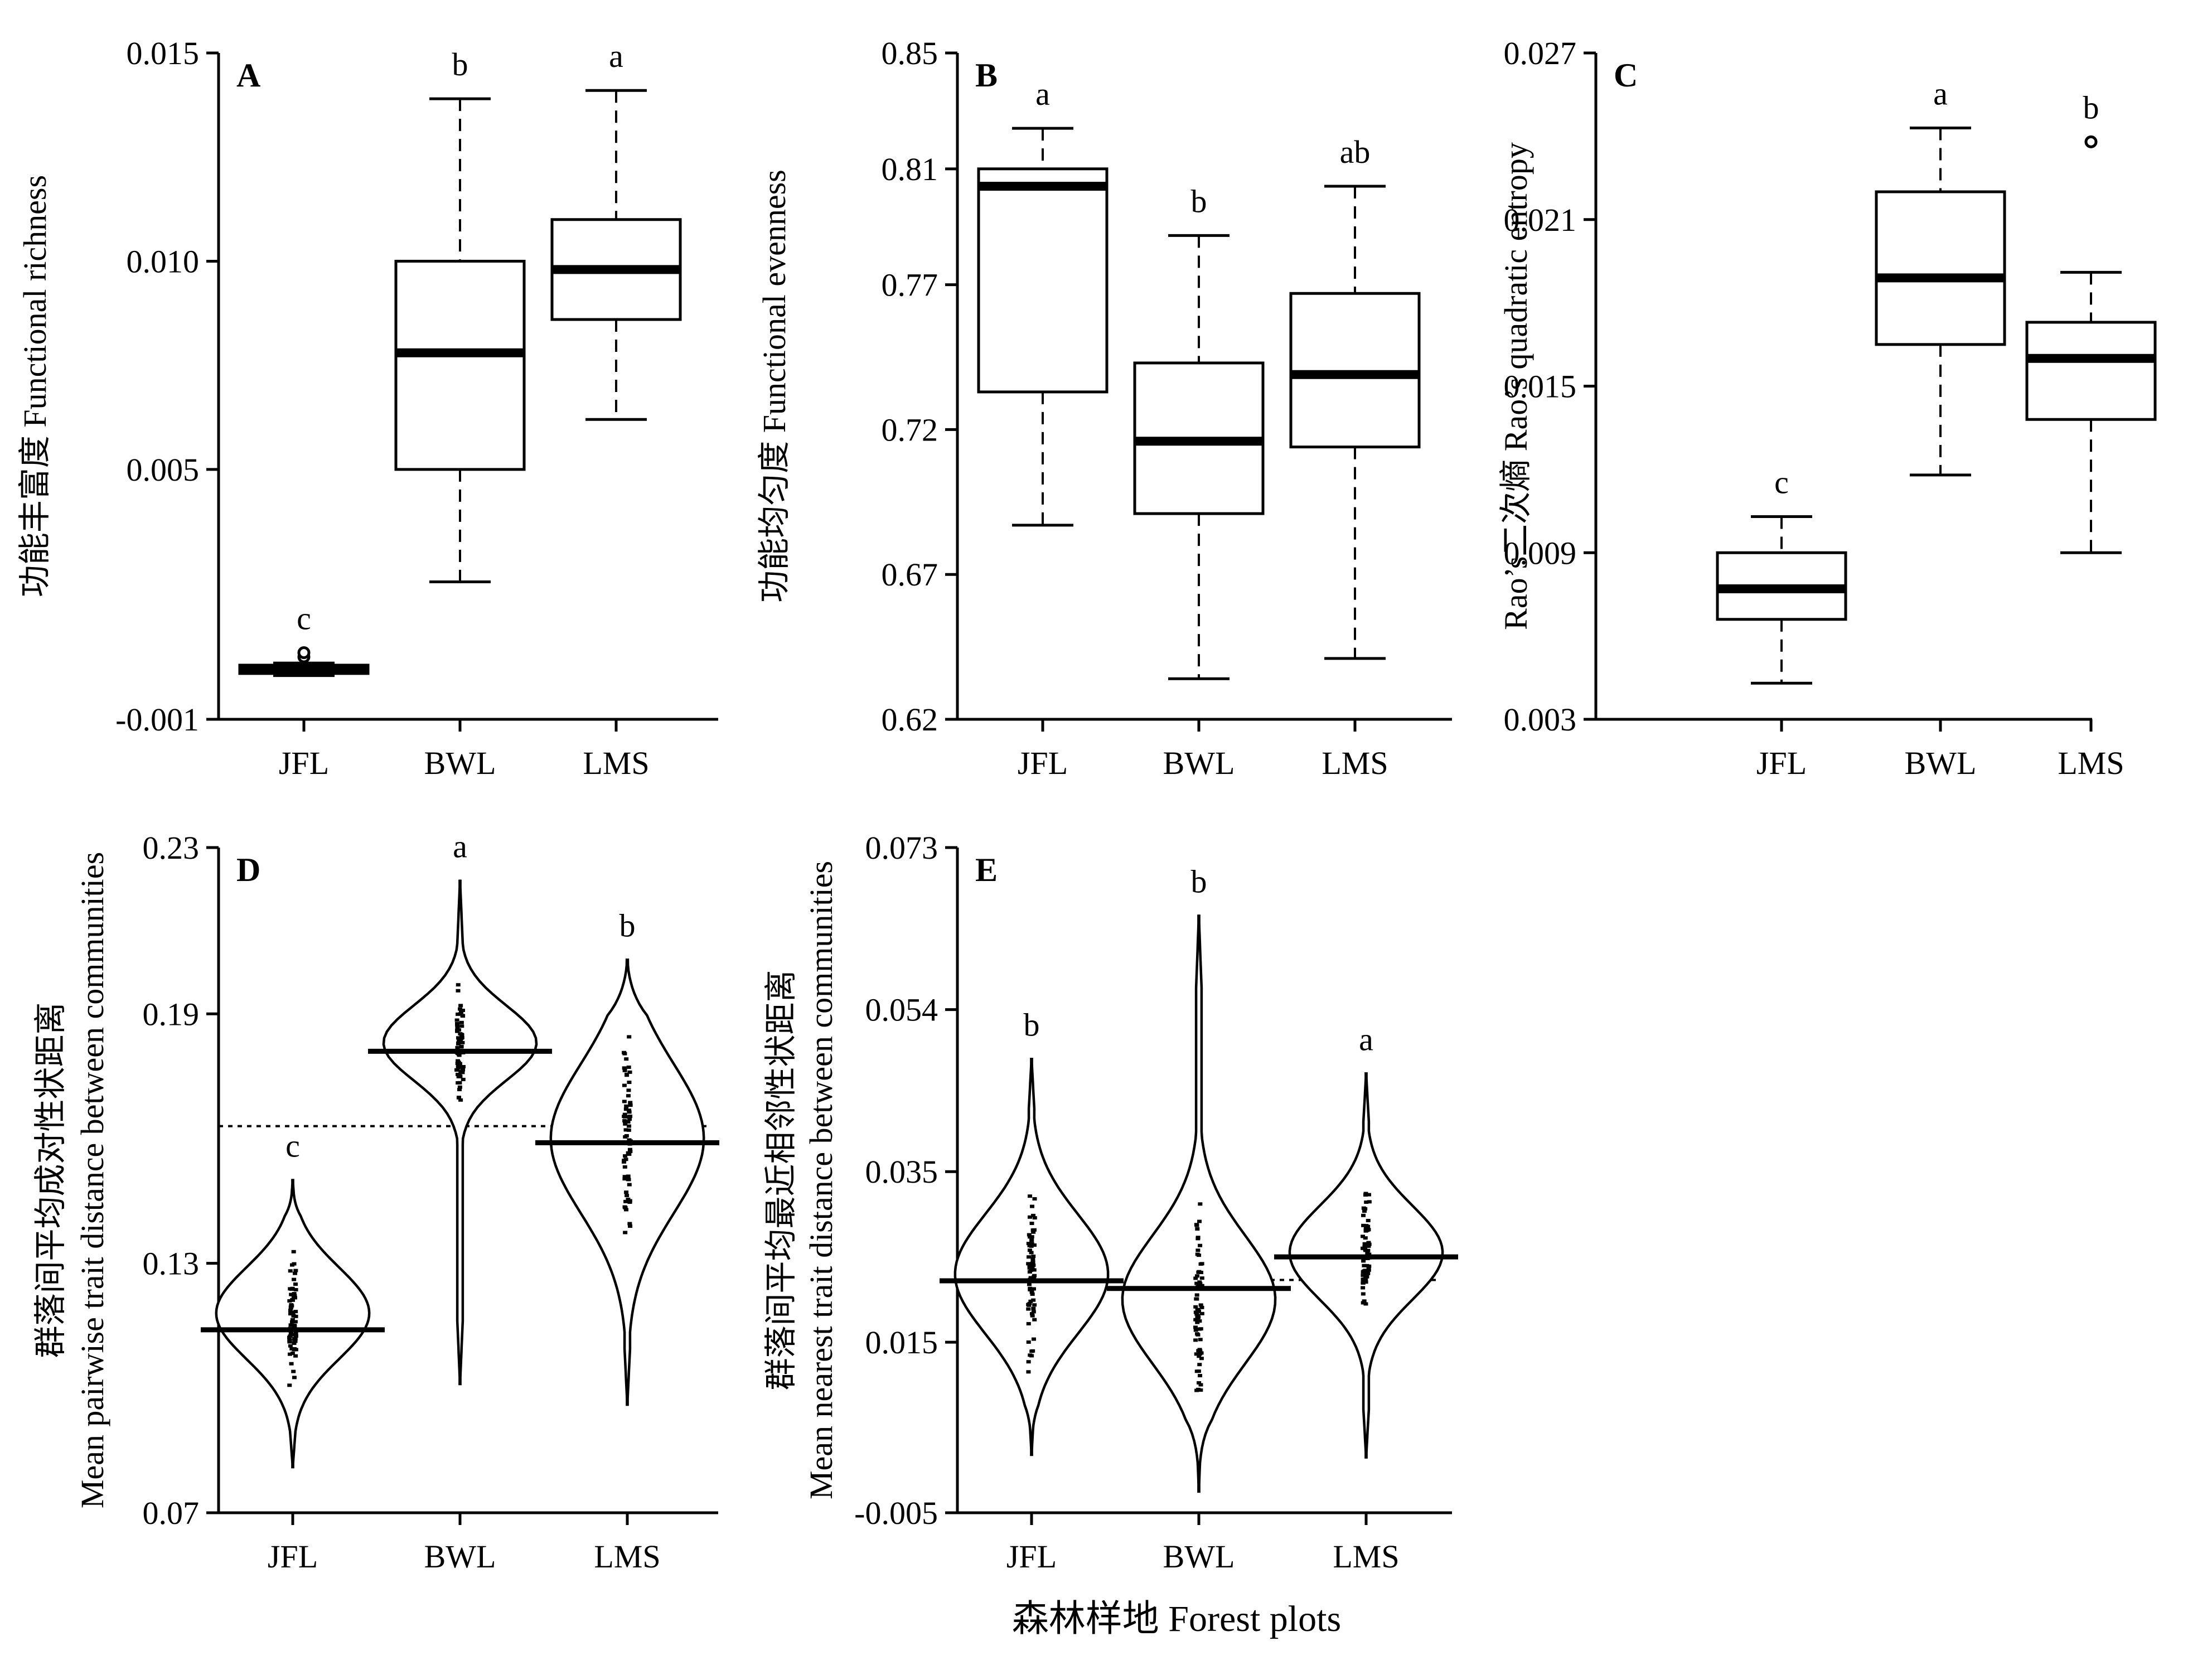 The width and height of the screenshot is (2212, 1670). Describe the element at coordinates (460, 763) in the screenshot. I see `x-tick-label-A-bwl: BWL` at that location.